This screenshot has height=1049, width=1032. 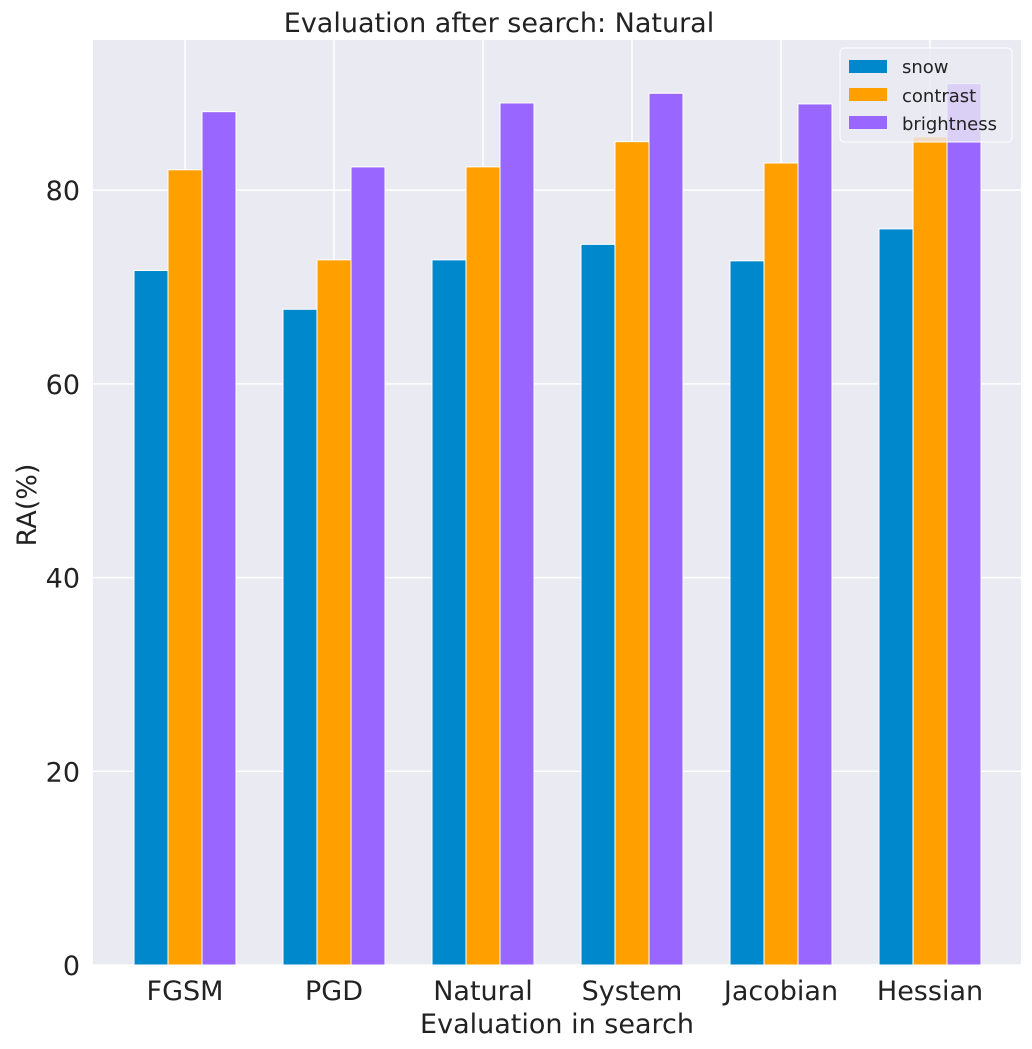 I want to click on bar-brightness-hessian, so click(x=964, y=524).